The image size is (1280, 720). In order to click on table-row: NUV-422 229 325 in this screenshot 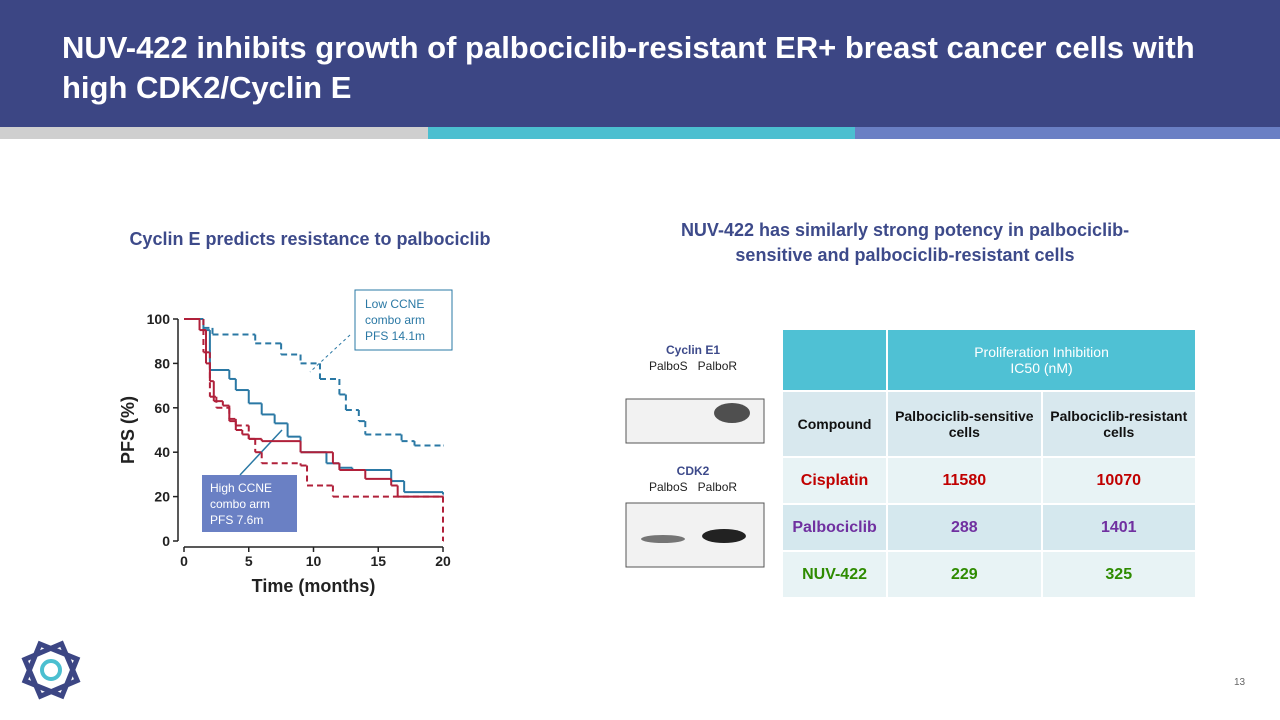, I will do `click(989, 574)`.